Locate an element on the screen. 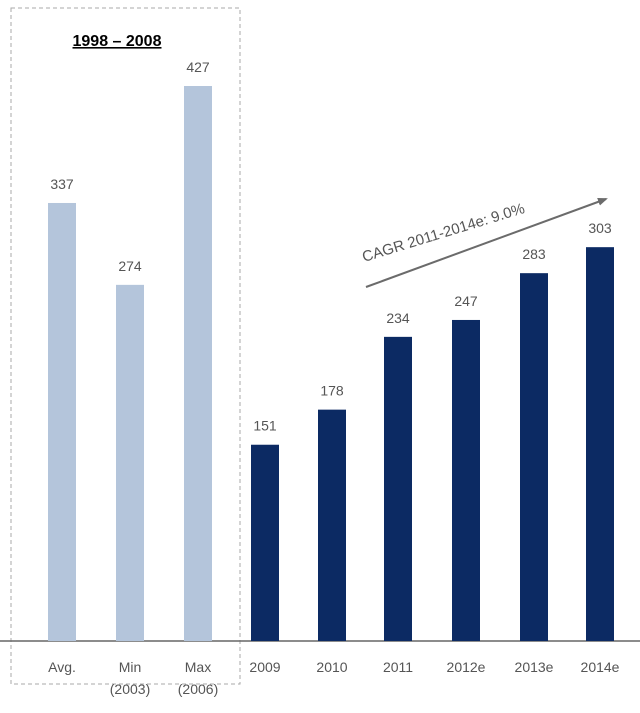  category-label-8: 2014e is located at coordinates (600, 667).